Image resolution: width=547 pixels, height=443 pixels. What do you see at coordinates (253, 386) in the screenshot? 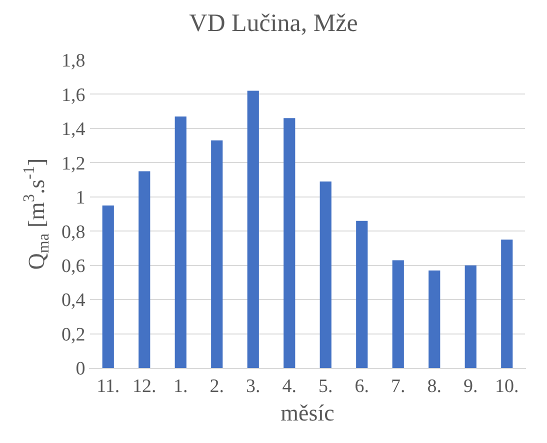
I see `x-tick-label: 3.` at bounding box center [253, 386].